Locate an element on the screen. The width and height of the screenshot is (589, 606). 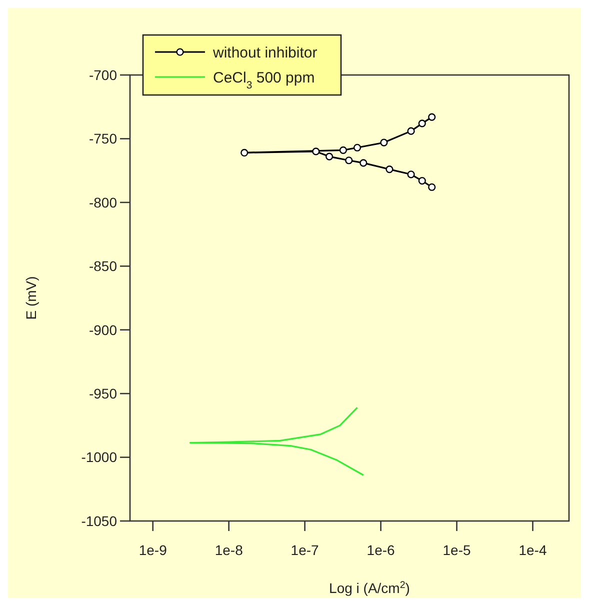
y-tick-label: -750 is located at coordinates (103, 138).